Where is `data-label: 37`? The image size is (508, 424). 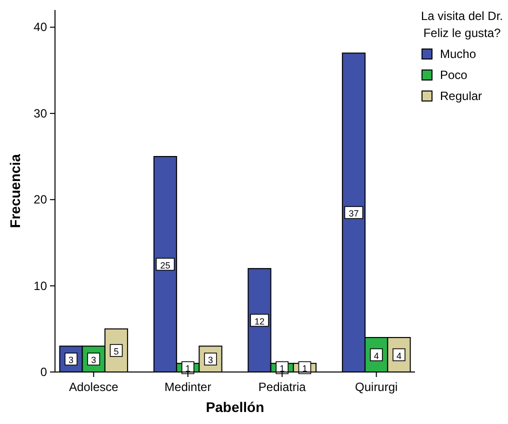 data-label: 37 is located at coordinates (353, 213).